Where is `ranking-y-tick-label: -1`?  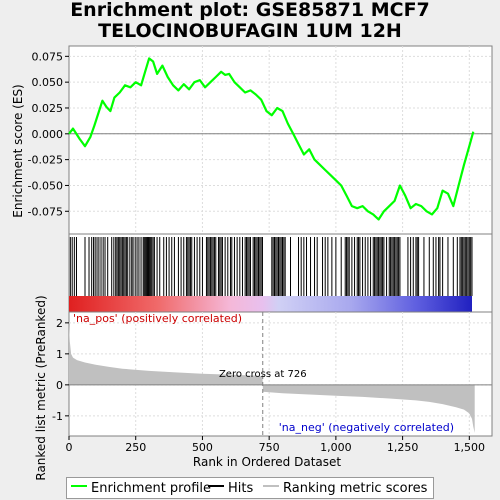 ranking-y-tick-label: -1 is located at coordinates (57, 416).